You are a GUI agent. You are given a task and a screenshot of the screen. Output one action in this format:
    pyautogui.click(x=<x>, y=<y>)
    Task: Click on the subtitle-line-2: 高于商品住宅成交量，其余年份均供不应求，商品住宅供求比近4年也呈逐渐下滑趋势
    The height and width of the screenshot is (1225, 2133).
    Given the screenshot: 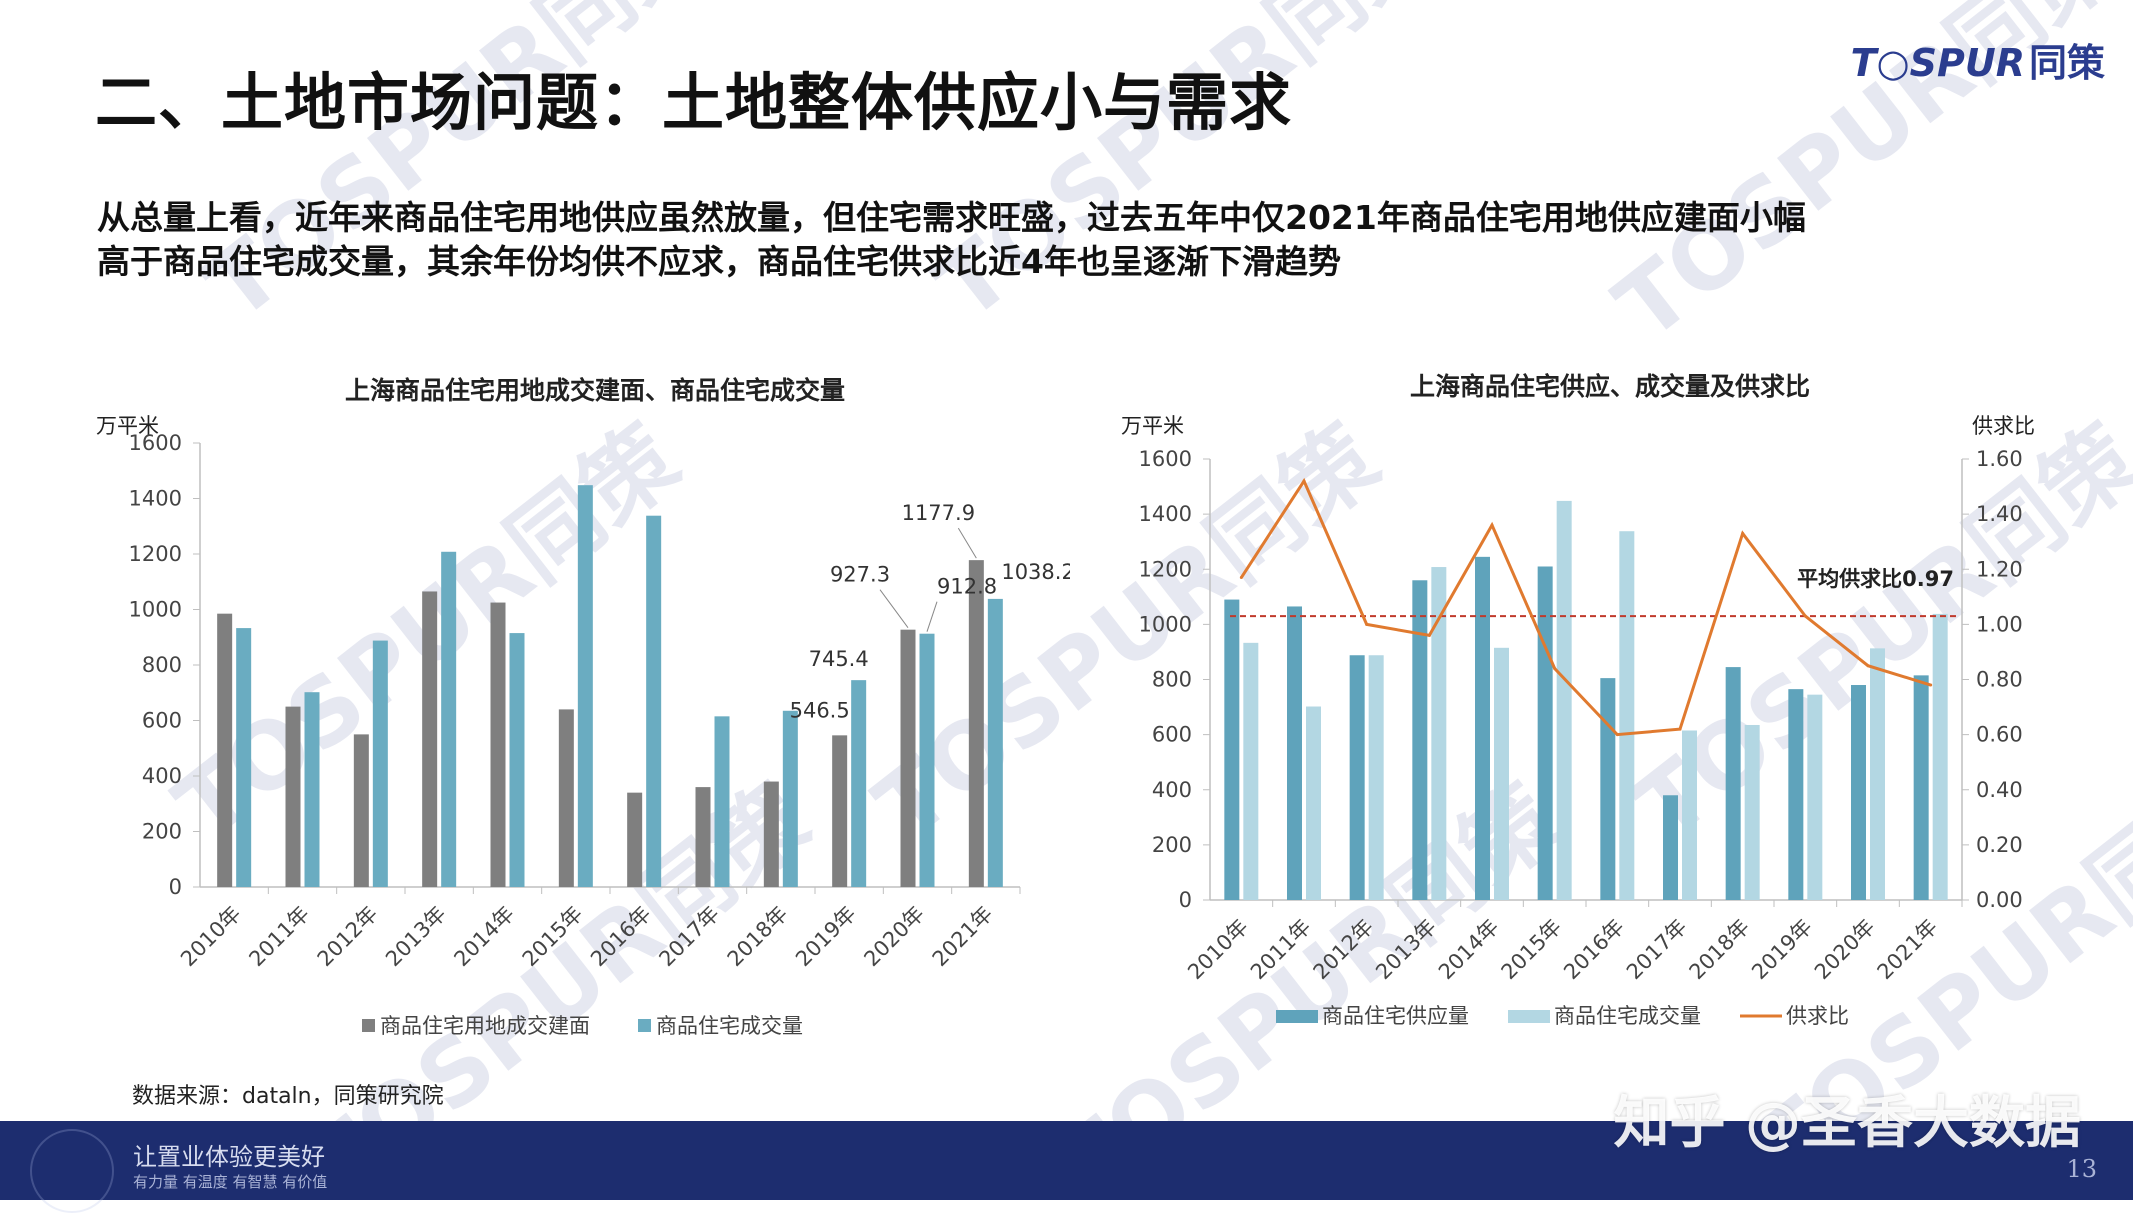 What is the action you would take?
    pyautogui.click(x=719, y=261)
    